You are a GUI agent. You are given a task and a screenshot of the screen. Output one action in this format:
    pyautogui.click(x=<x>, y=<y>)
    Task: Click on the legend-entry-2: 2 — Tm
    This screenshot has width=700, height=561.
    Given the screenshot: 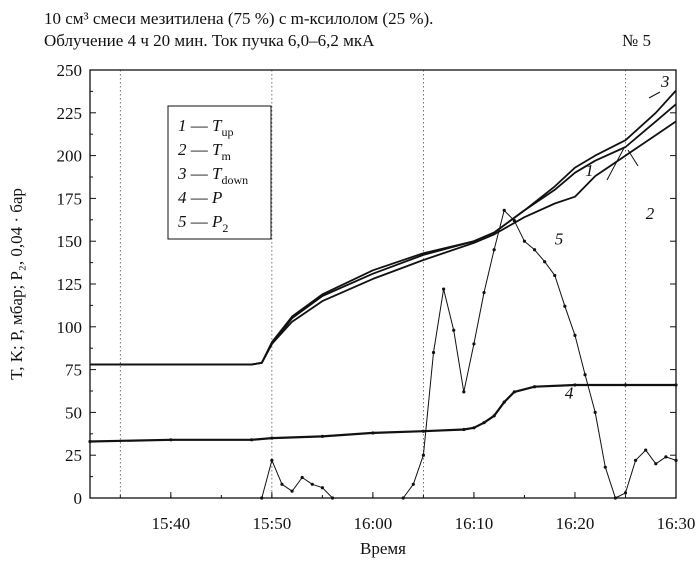 What is the action you would take?
    pyautogui.click(x=204, y=151)
    